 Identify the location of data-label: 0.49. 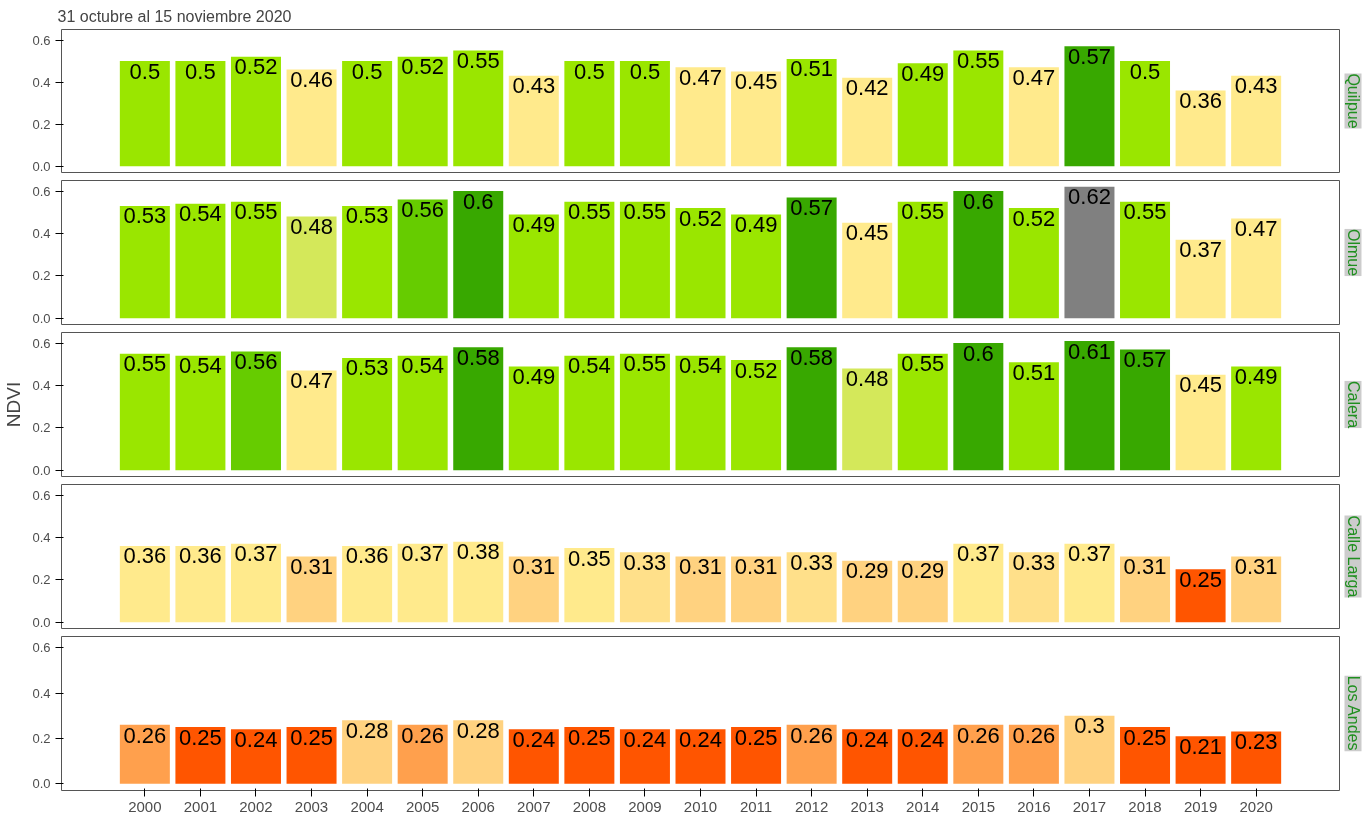
(756, 224).